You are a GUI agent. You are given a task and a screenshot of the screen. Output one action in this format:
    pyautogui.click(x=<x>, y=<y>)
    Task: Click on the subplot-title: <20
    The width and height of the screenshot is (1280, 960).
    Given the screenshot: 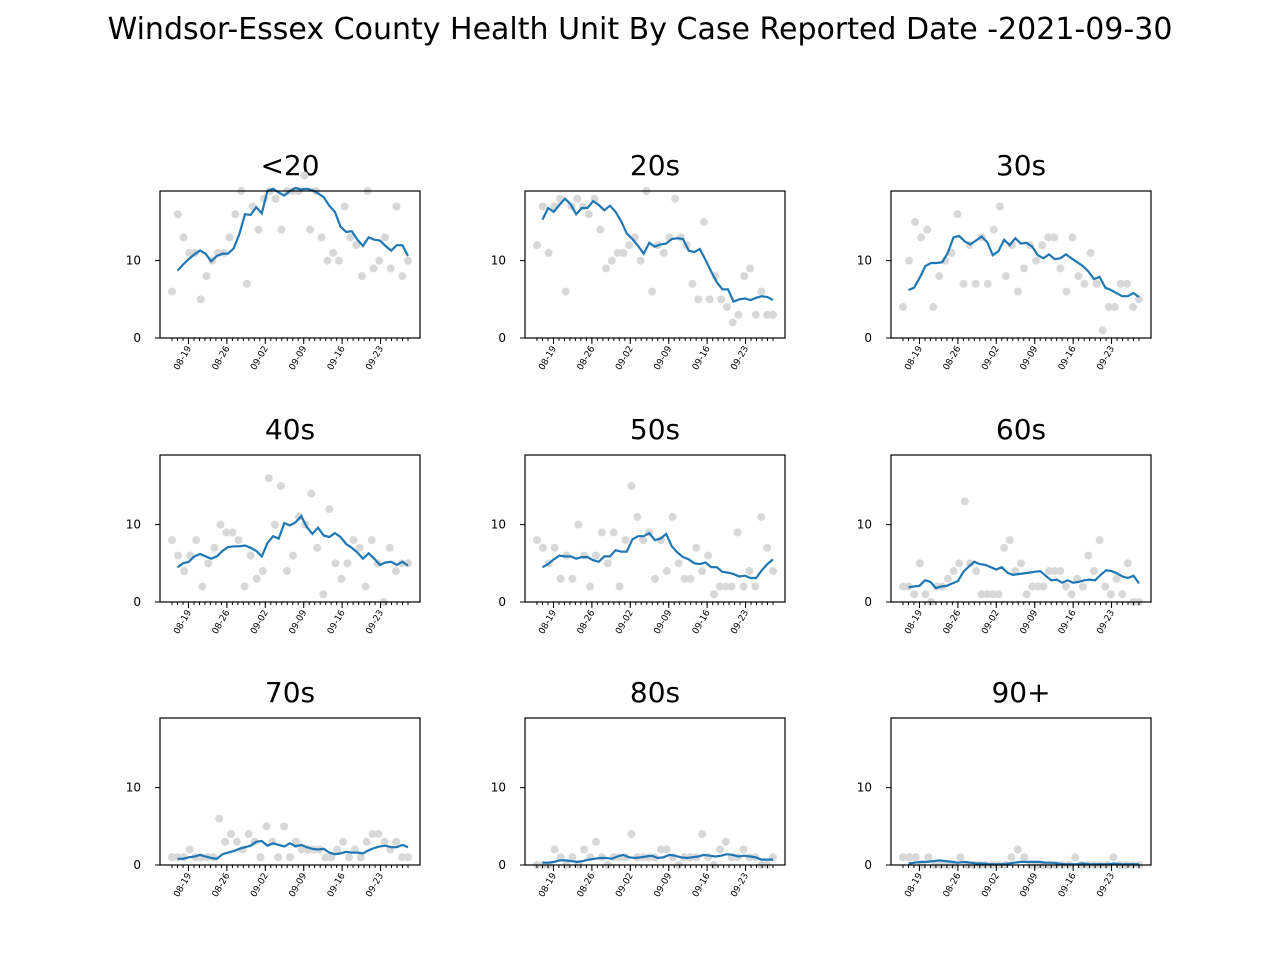 What is the action you would take?
    pyautogui.click(x=289, y=165)
    